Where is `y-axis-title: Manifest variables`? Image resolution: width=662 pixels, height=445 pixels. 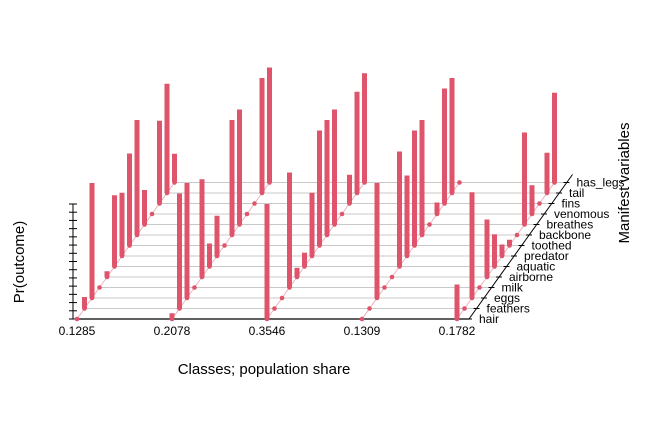
y-axis-title: Manifest variables is located at coordinates (624, 183).